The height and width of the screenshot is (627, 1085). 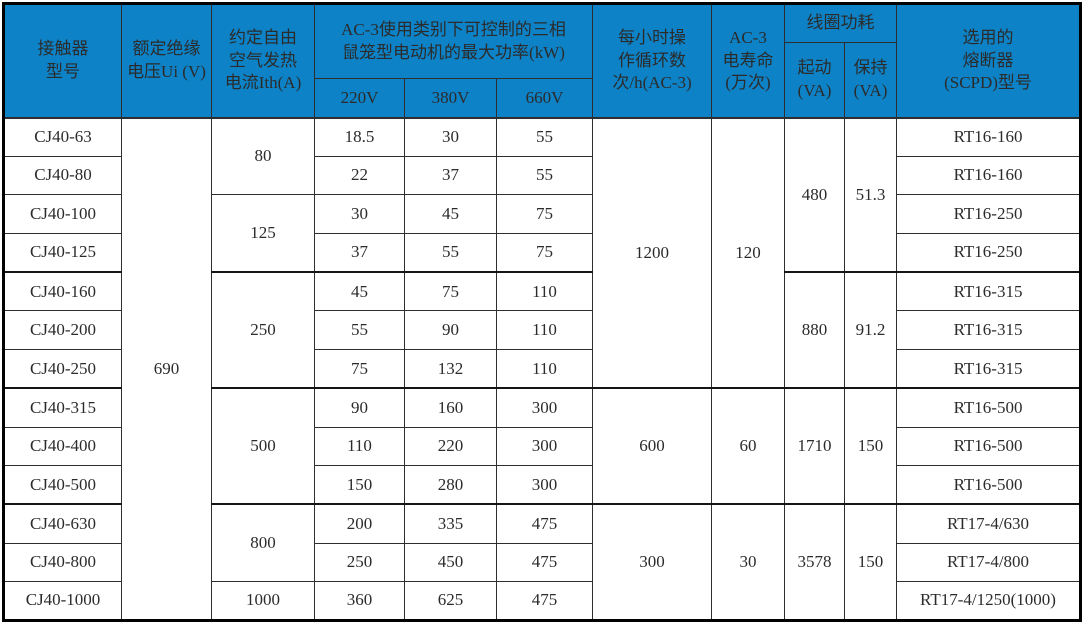 What do you see at coordinates (652, 60) in the screenshot?
I see `header-operating-cycles-per-hour: 每小时操 作循环数 次/h(AC-3)` at bounding box center [652, 60].